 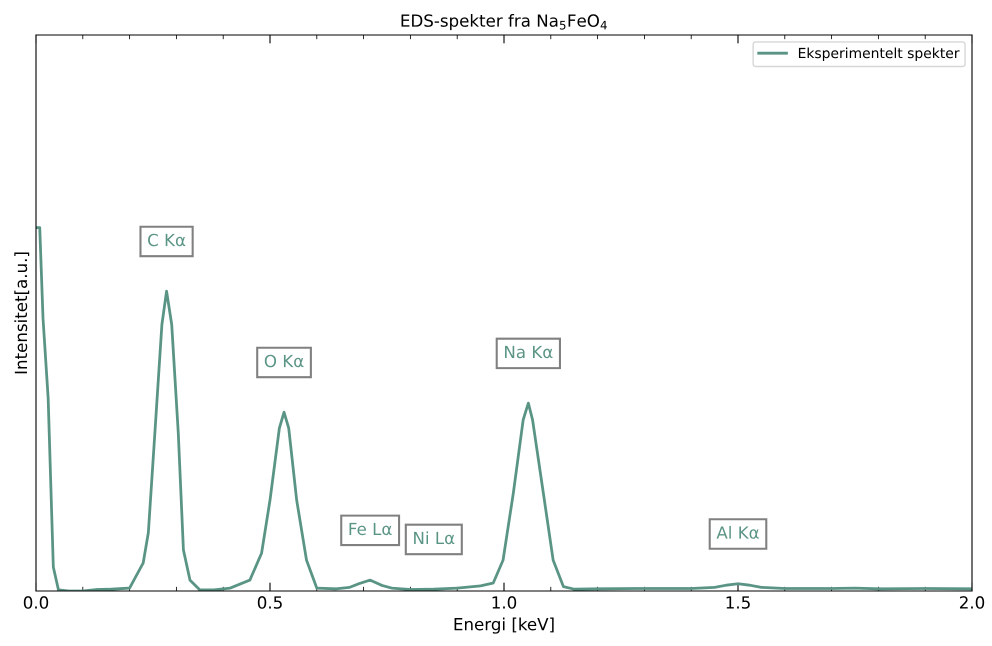 What do you see at coordinates (284, 361) in the screenshot?
I see `annotation: O Kα` at bounding box center [284, 361].